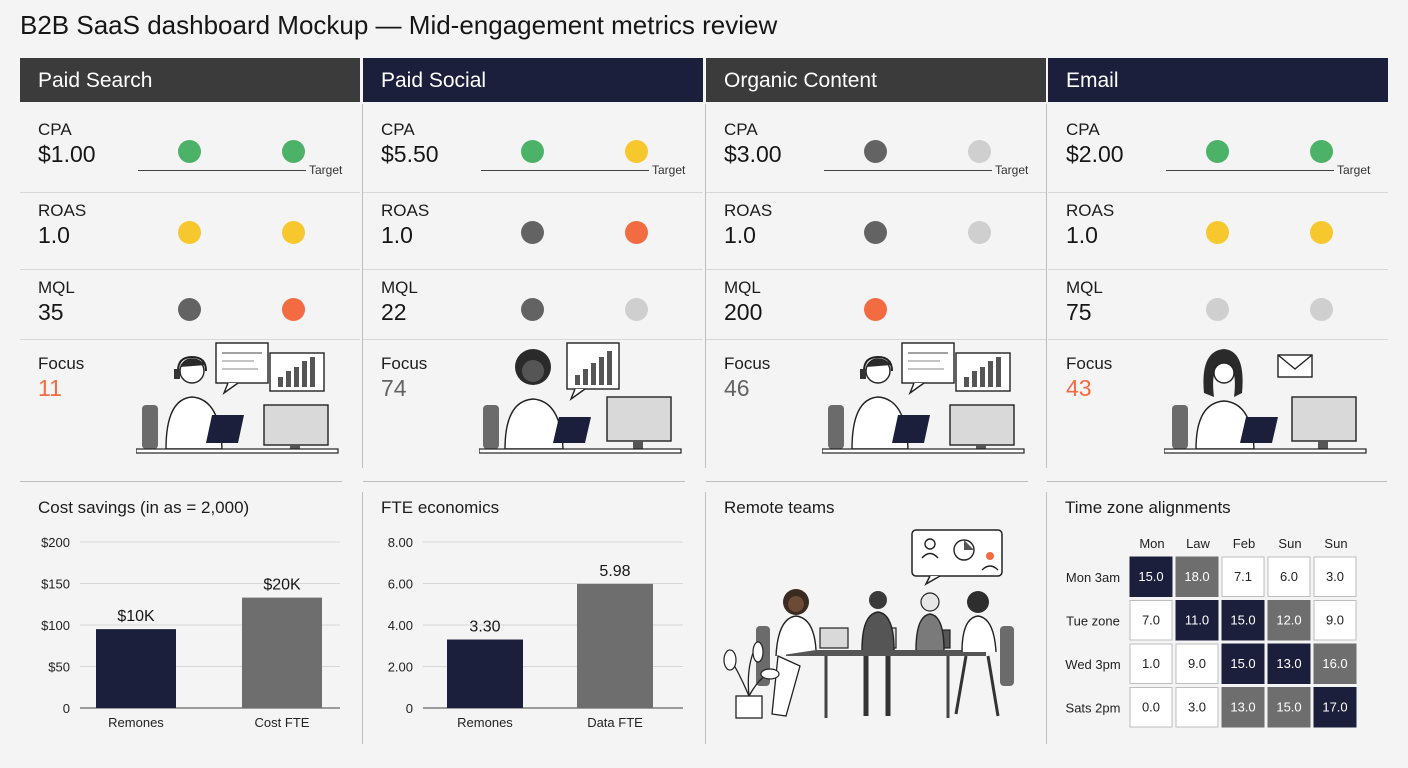 The image size is (1408, 768). Describe the element at coordinates (282, 652) in the screenshot. I see `bar-cost-fte` at that location.